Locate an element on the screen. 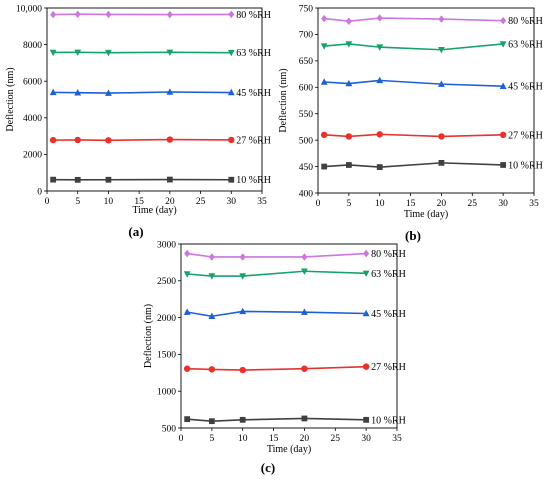 The width and height of the screenshot is (550, 481). y-tick-label: 750 is located at coordinates (306, 9).